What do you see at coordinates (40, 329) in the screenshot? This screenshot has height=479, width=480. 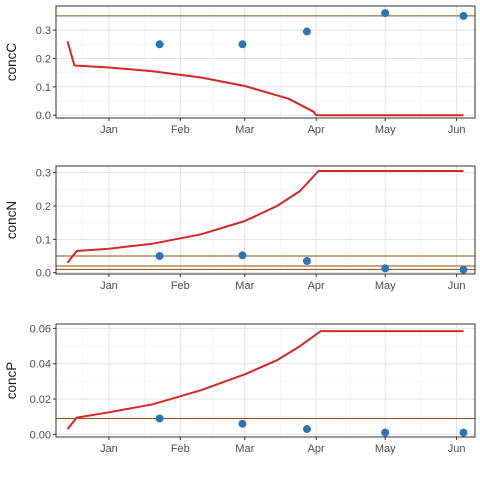 I see `y-tick-label: 0.06` at bounding box center [40, 329].